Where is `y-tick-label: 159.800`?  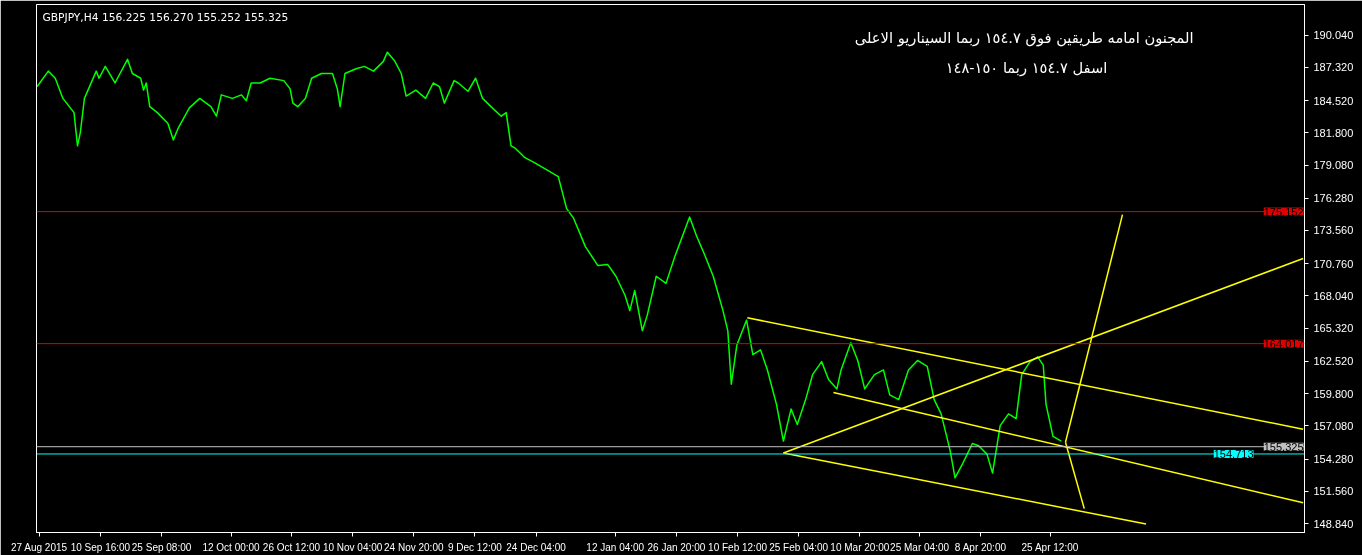
y-tick-label: 159.800 is located at coordinates (1333, 393).